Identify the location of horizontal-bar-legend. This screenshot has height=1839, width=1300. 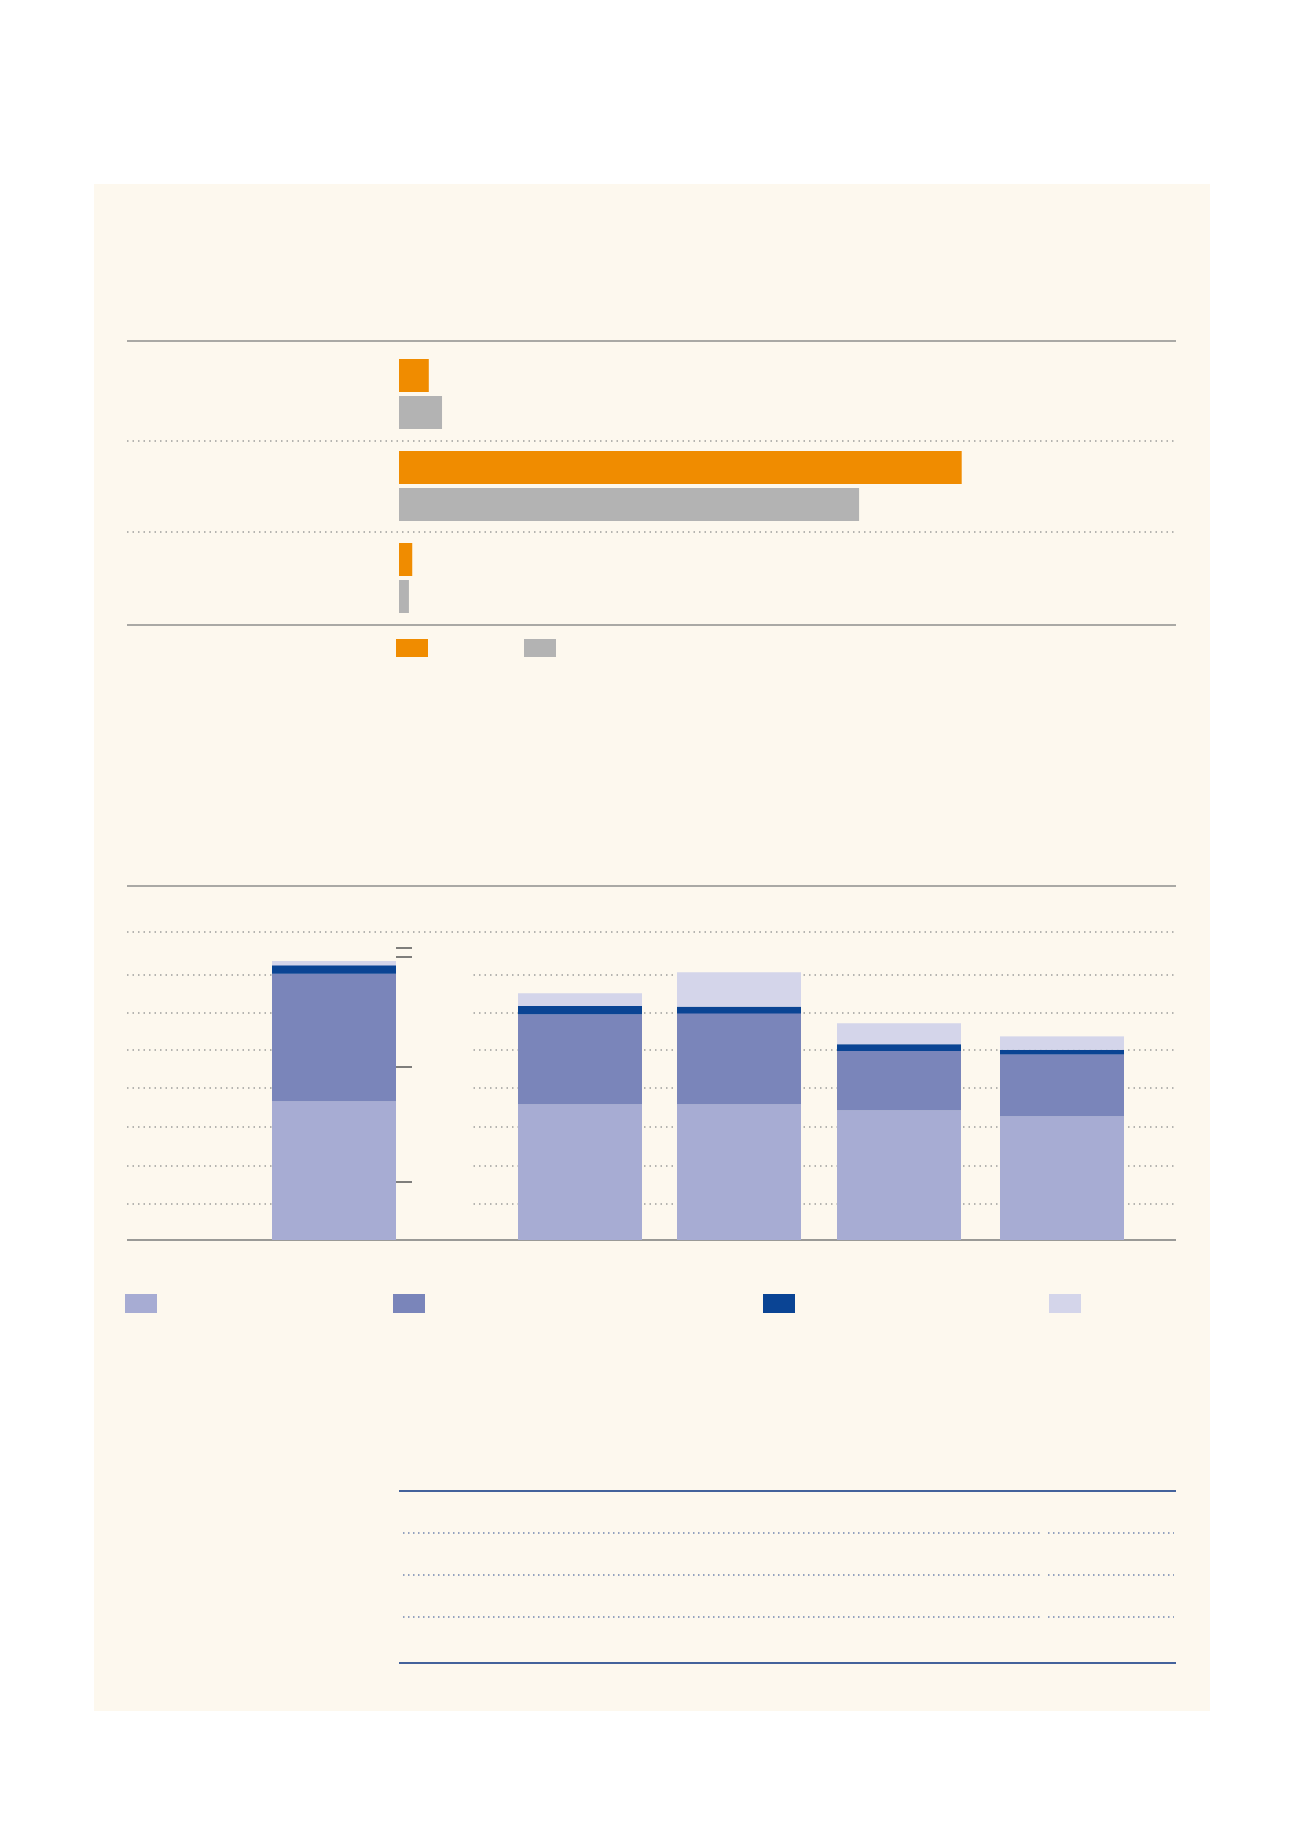
(476, 648).